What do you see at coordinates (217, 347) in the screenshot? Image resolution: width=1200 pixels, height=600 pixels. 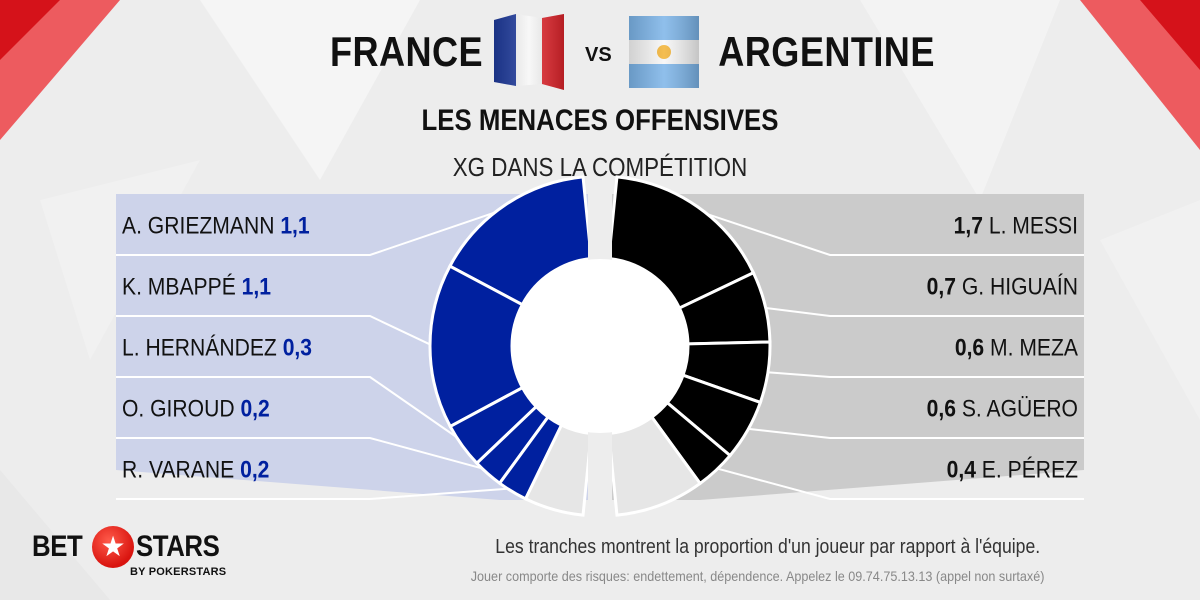 I see `france-player-label: L. HERNÁNDEZ 0,3` at bounding box center [217, 347].